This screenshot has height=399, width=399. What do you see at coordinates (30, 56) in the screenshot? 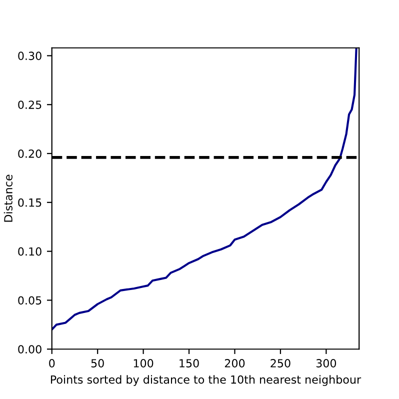
I see `y-tick-label: 0.30` at bounding box center [30, 56].